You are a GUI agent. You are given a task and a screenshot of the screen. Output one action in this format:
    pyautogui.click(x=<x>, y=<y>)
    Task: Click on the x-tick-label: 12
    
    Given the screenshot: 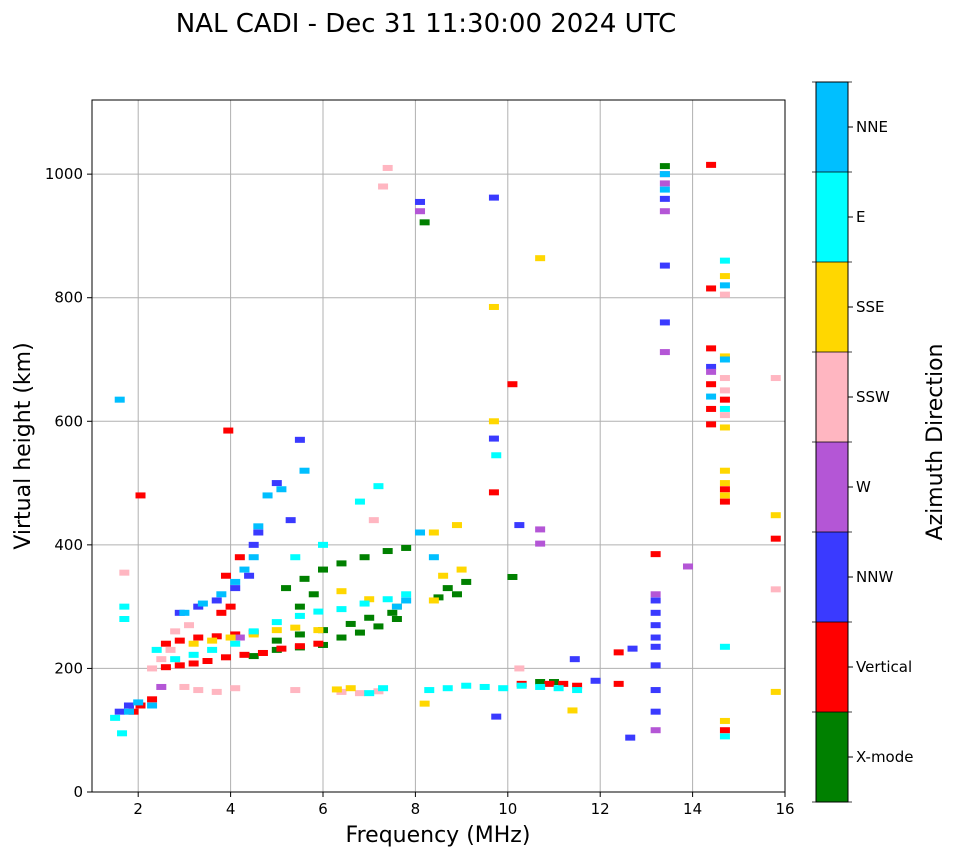 What is the action you would take?
    pyautogui.click(x=600, y=809)
    